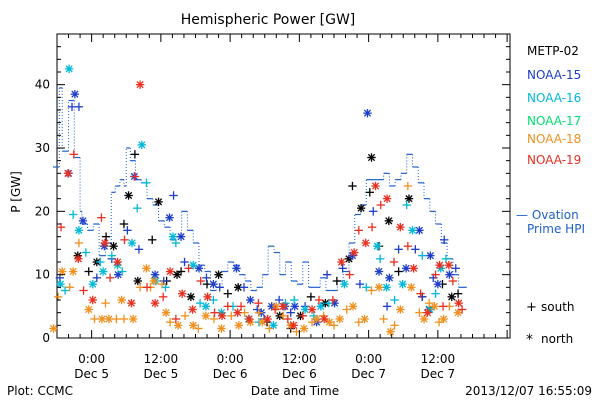 The image size is (600, 400). Describe the element at coordinates (558, 307) in the screenshot. I see `legend-south-label: south` at that location.